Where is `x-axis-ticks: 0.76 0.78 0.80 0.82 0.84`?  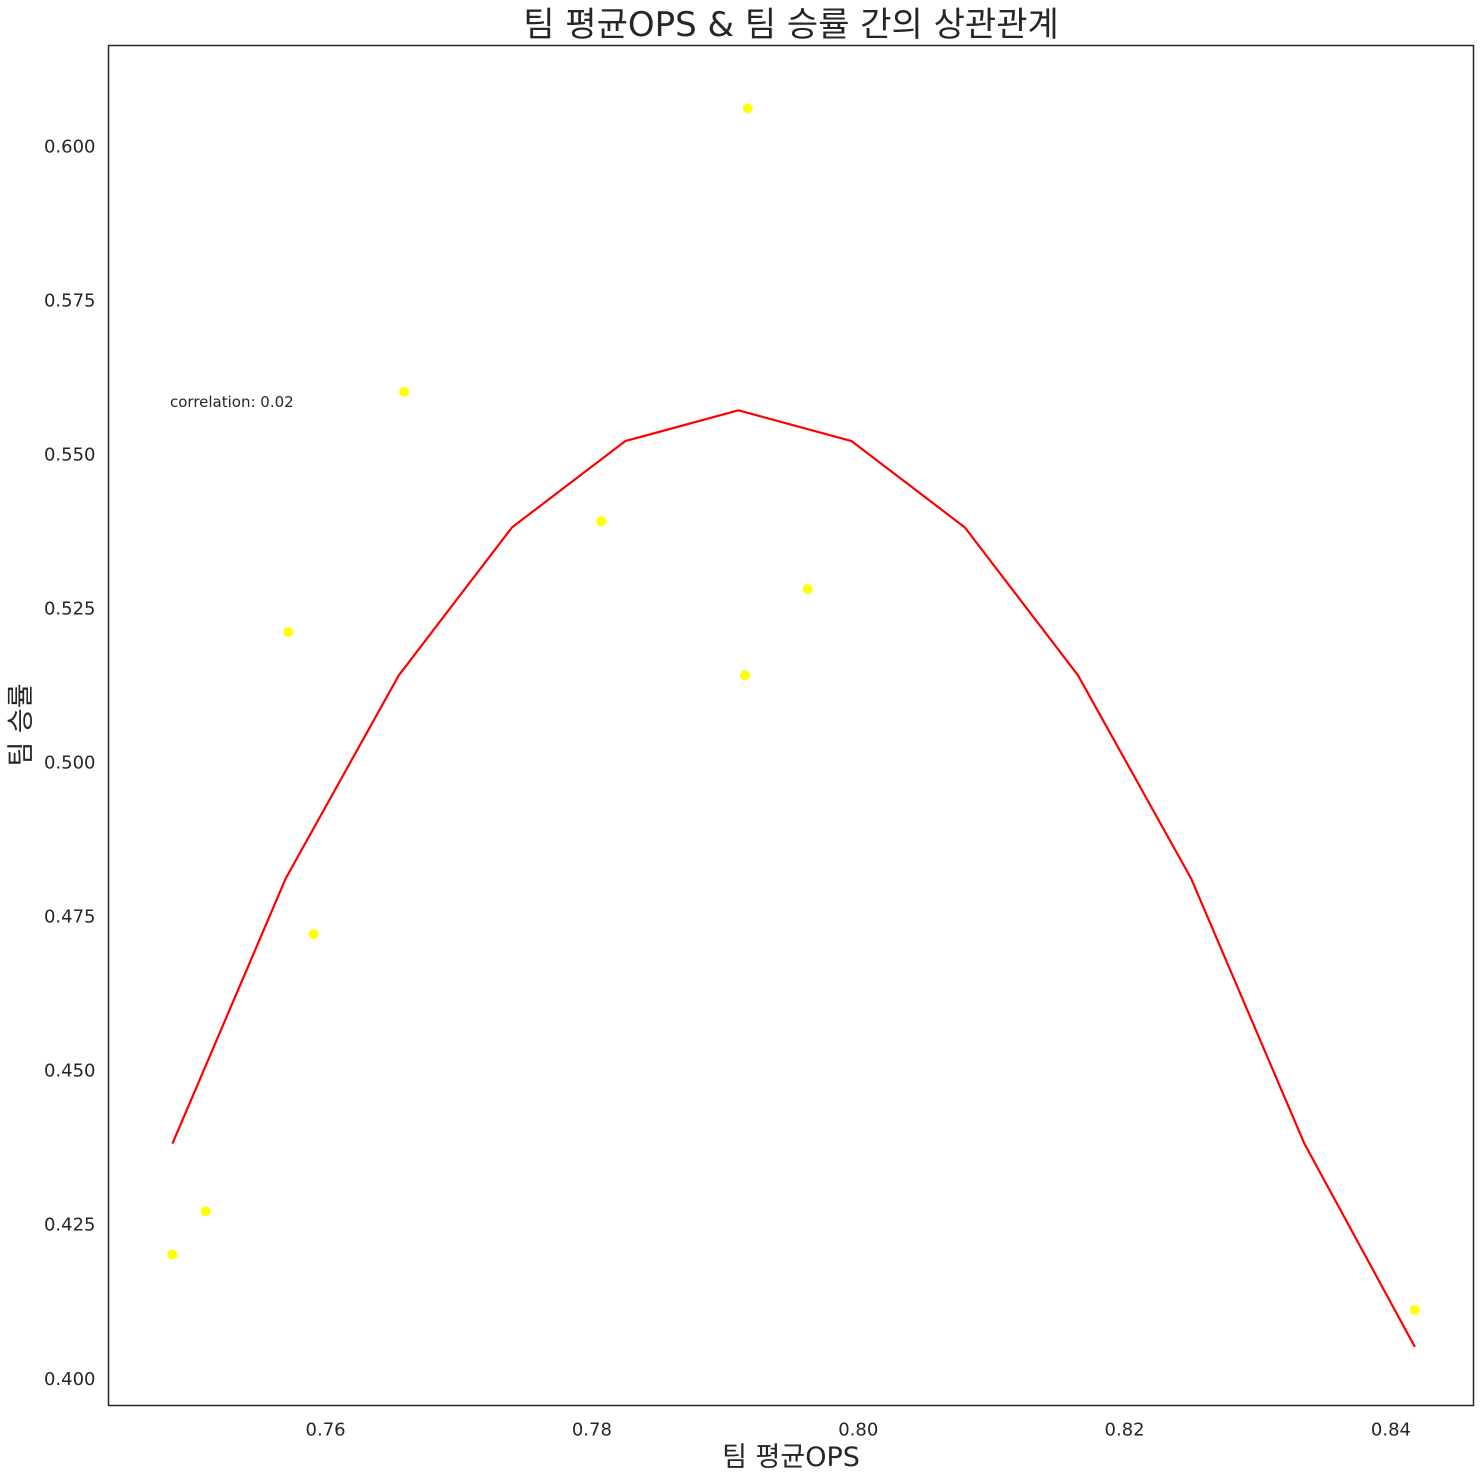
x-axis-ticks: 0.76 0.78 0.80 0.82 0.84 is located at coordinates (858, 1430).